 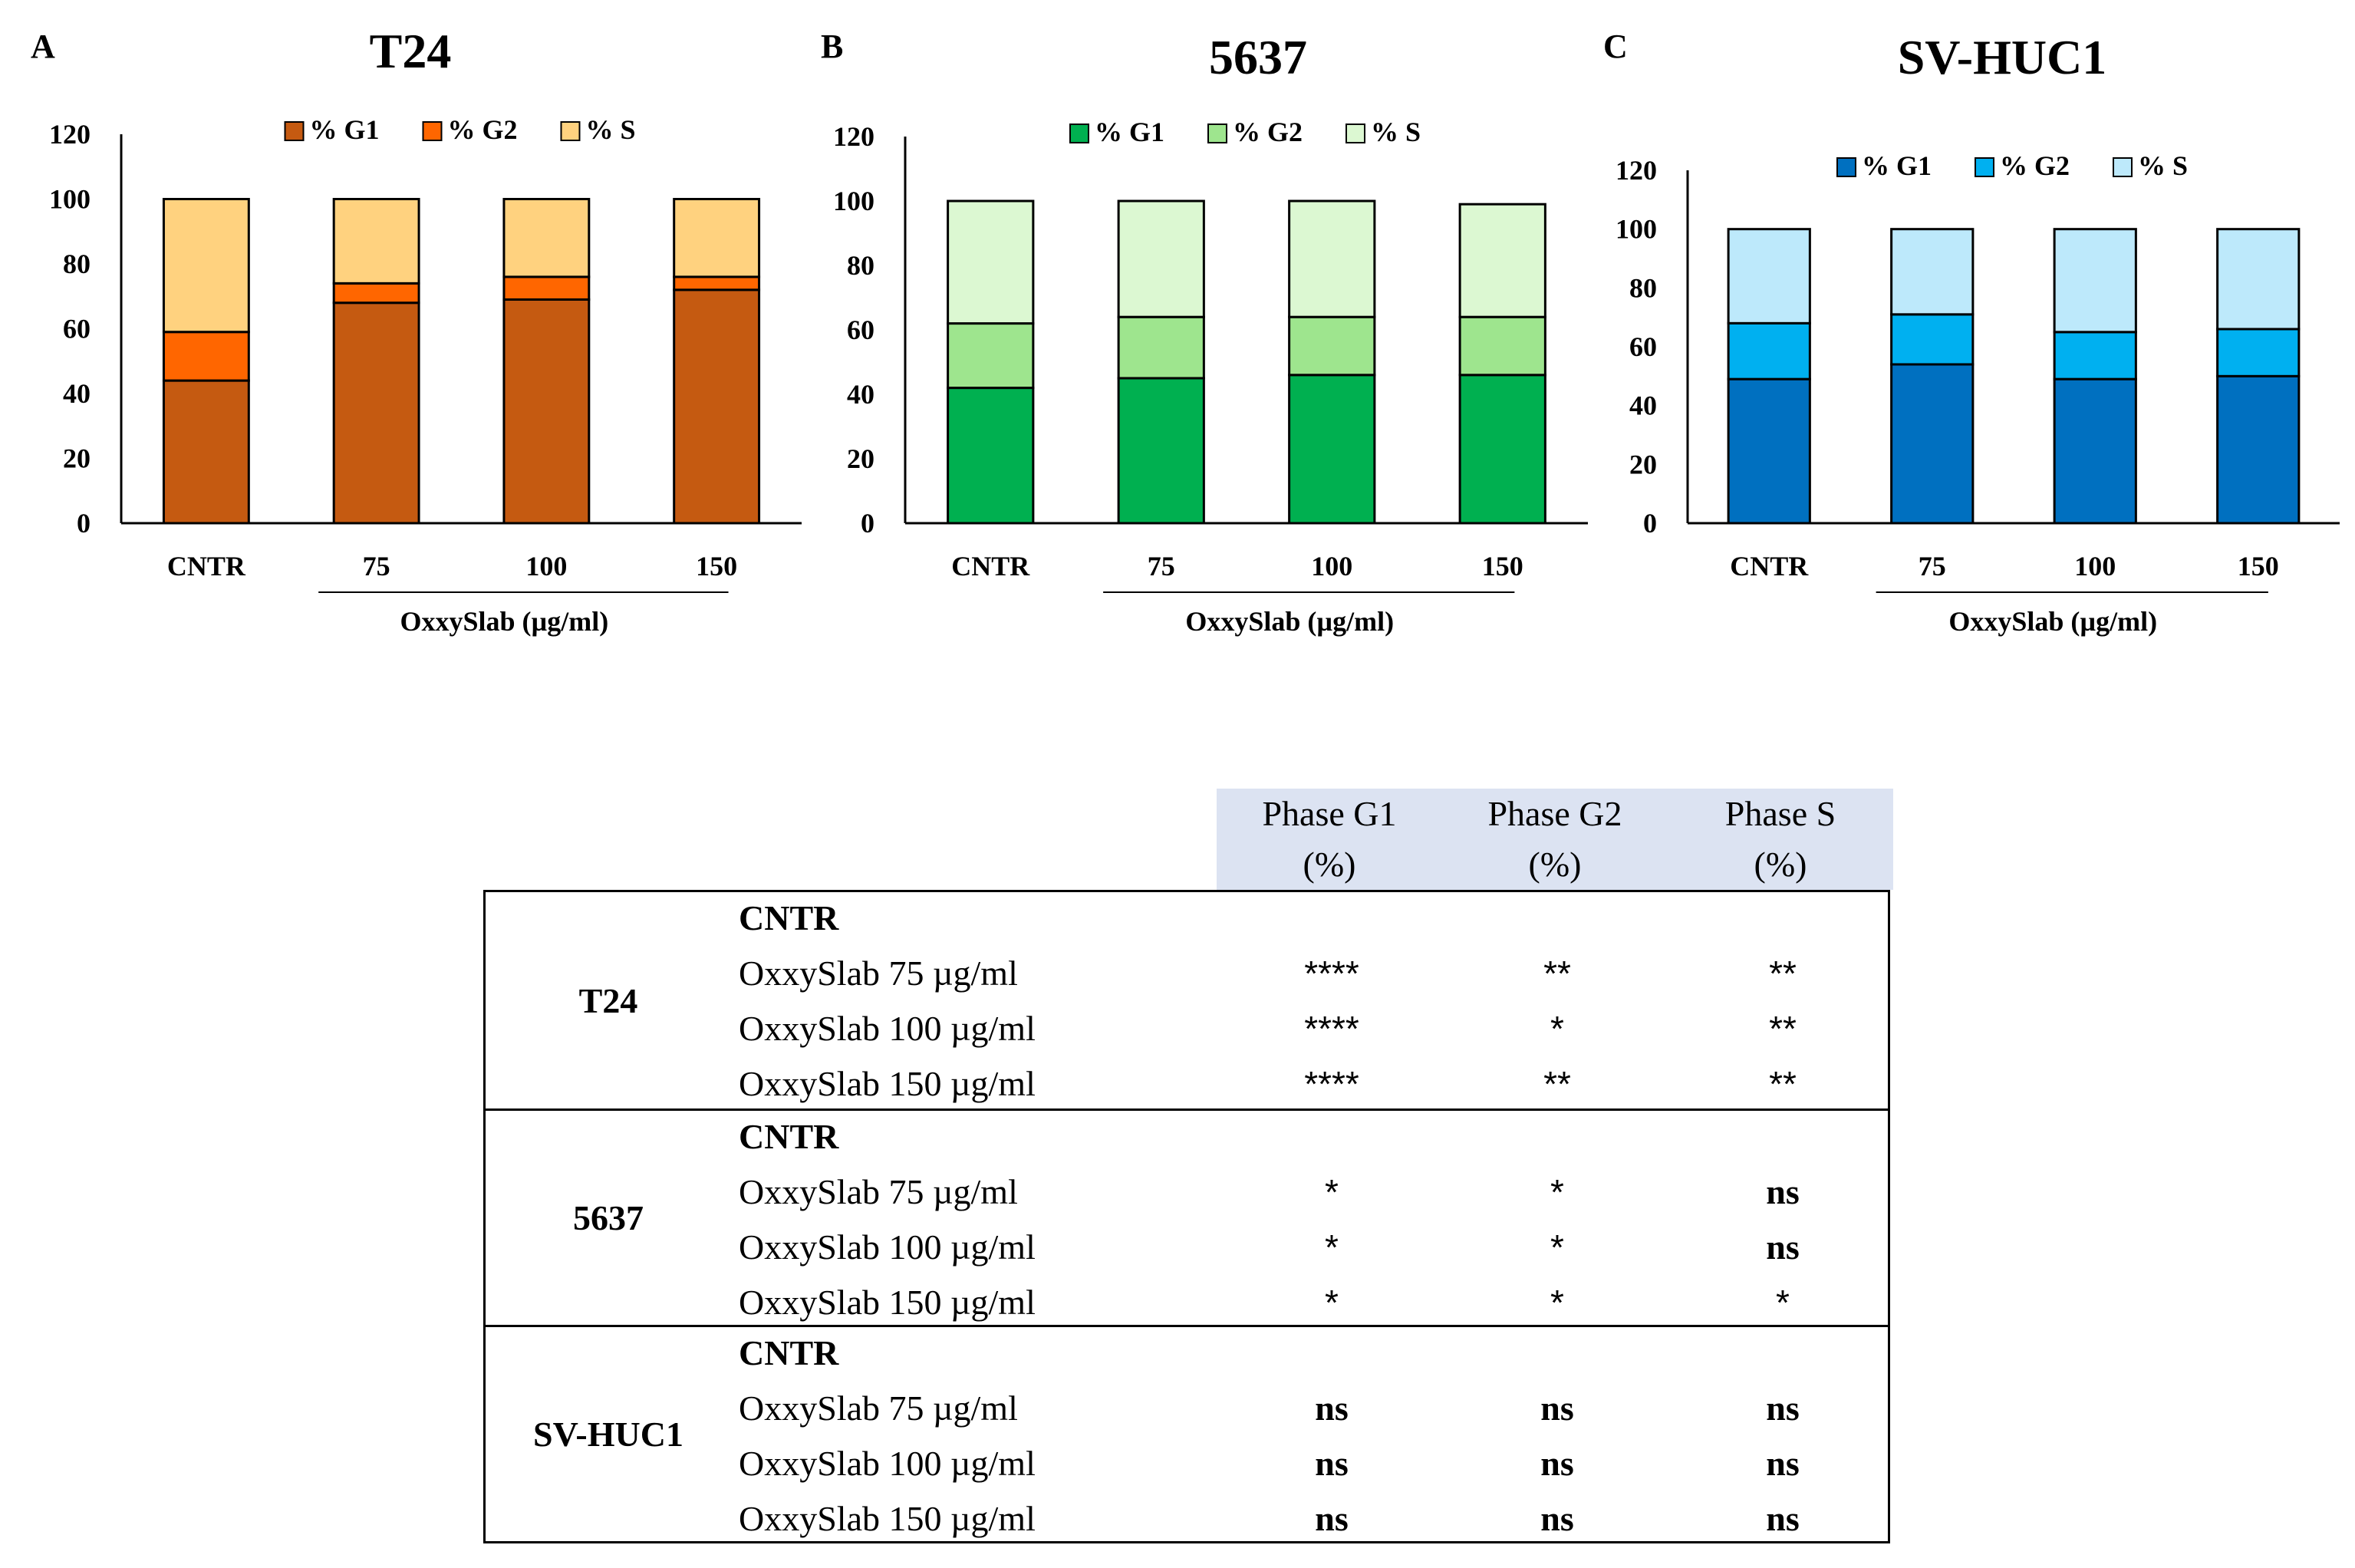 I want to click on panel-letter: C, so click(x=1615, y=46).